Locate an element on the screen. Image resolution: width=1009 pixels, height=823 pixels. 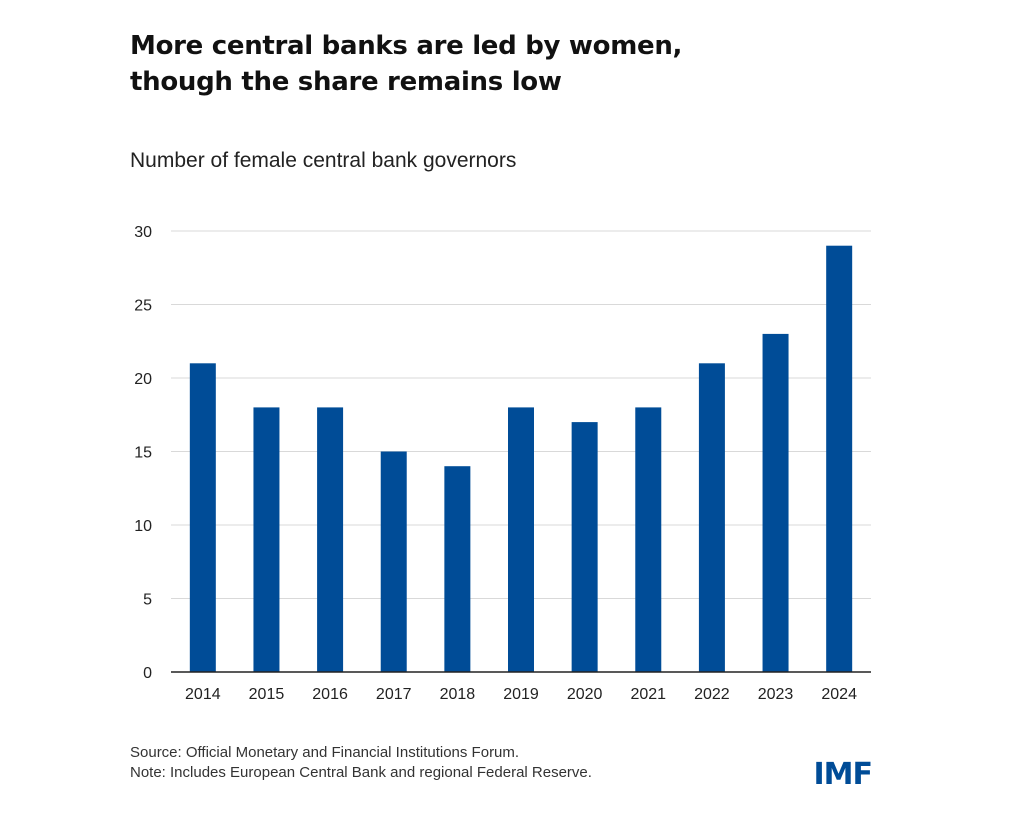
x-tick-label: 2020 is located at coordinates (585, 694).